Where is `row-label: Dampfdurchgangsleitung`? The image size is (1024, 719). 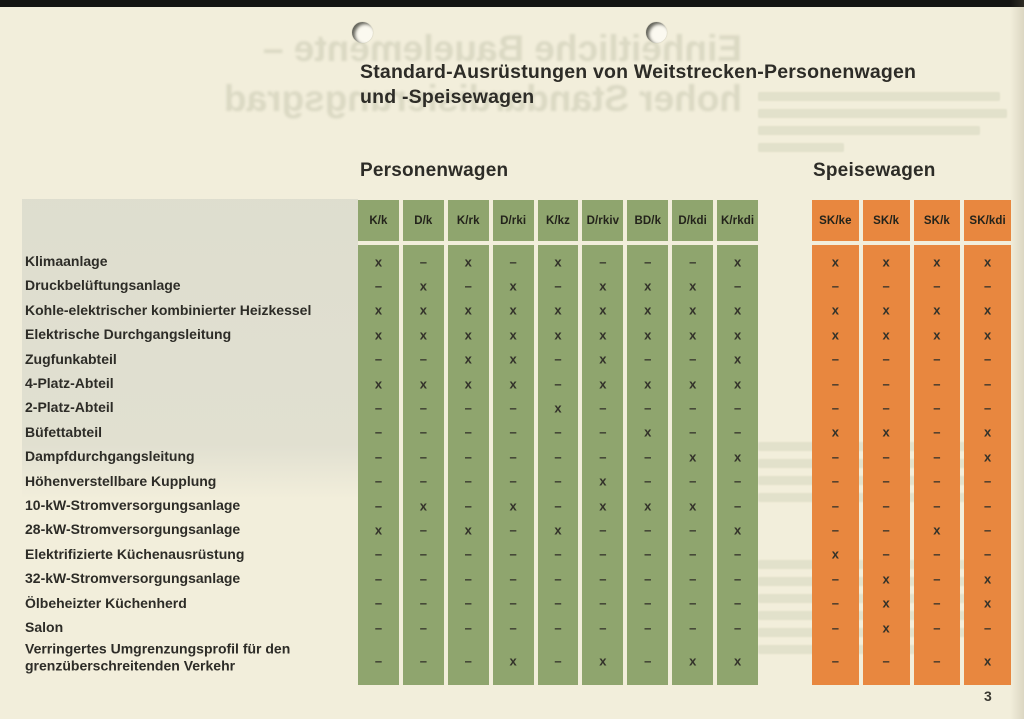
row-label: Dampfdurchgangsleitung is located at coordinates (110, 455).